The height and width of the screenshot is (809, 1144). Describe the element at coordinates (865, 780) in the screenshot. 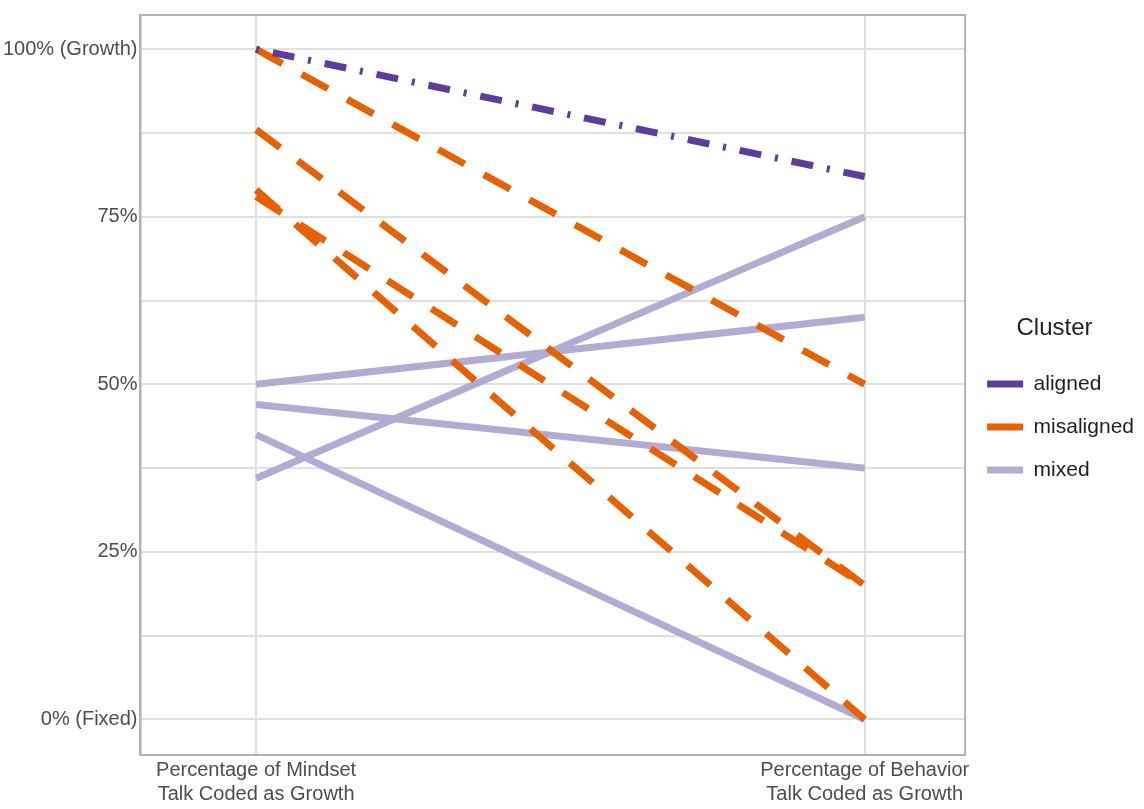

I see `x-tick-label: Percentage of Behavior Talk Coded as Growth` at that location.